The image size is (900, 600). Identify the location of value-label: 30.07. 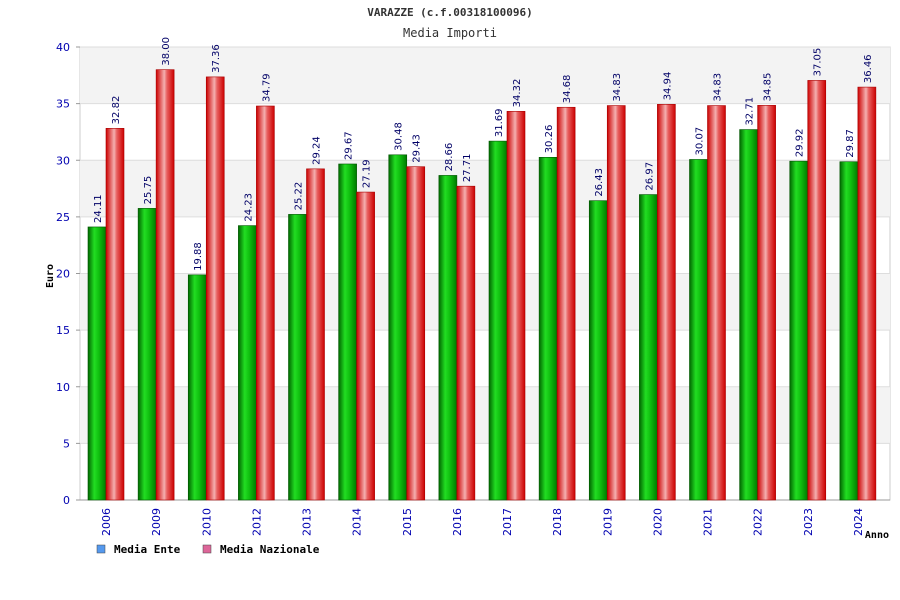
(700, 141).